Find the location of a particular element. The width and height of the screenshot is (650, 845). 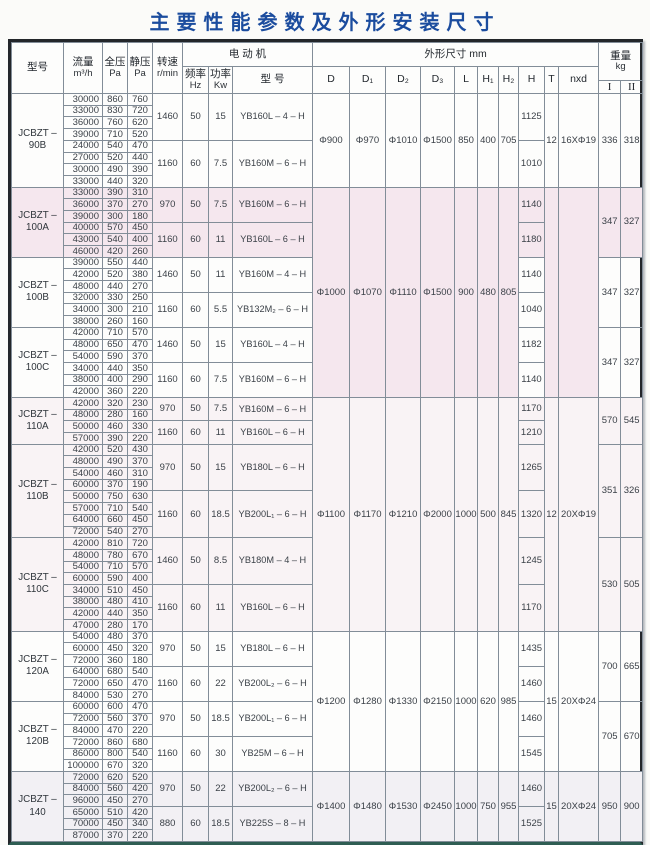

col-header-power: 功率 Kw is located at coordinates (220, 80).